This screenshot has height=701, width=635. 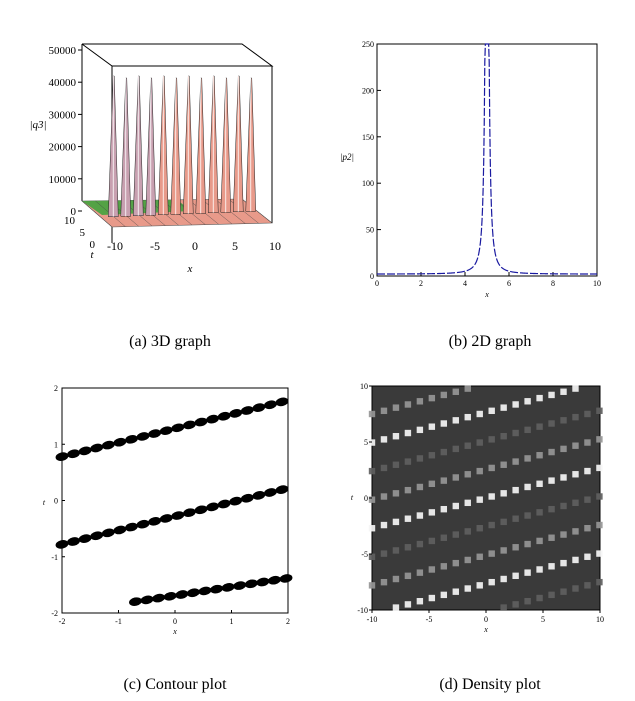 What do you see at coordinates (175, 684) in the screenshot?
I see `caption-c: (c) Contour plot` at bounding box center [175, 684].